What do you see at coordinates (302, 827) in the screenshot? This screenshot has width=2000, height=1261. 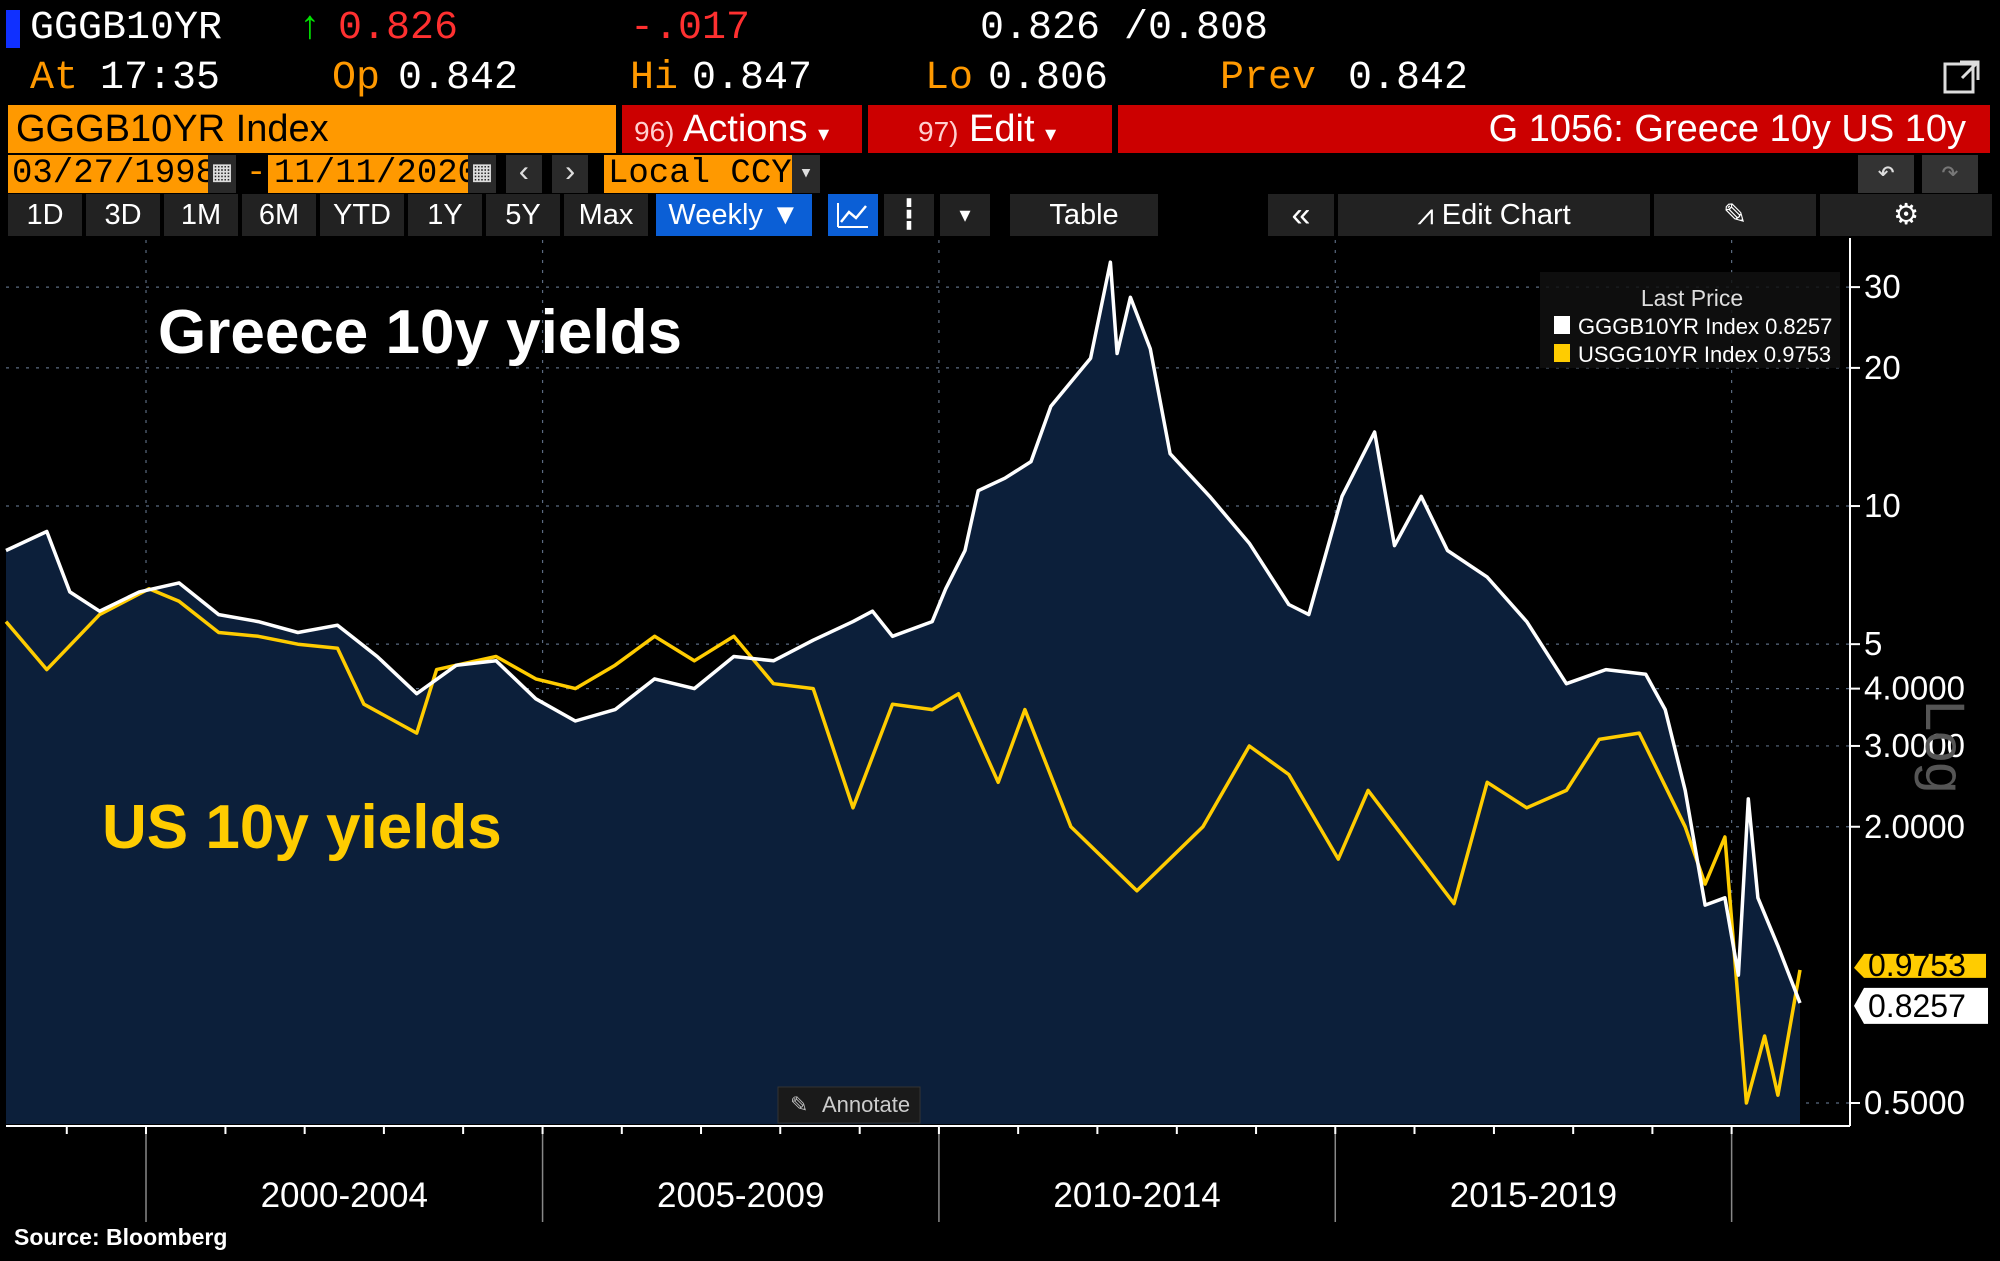 I see `us-annotation: US 10y yields` at bounding box center [302, 827].